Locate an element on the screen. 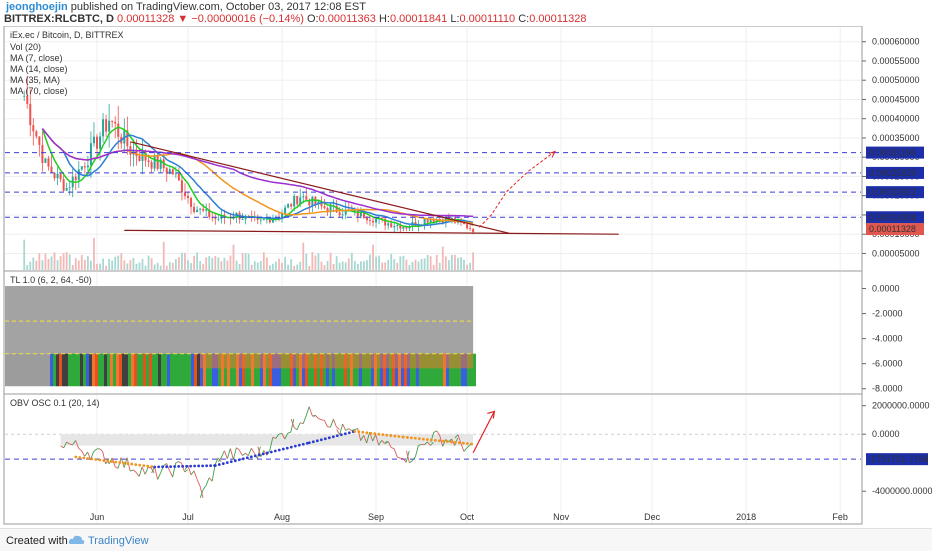  tl-tick-label: -2.0000 is located at coordinates (887, 314).